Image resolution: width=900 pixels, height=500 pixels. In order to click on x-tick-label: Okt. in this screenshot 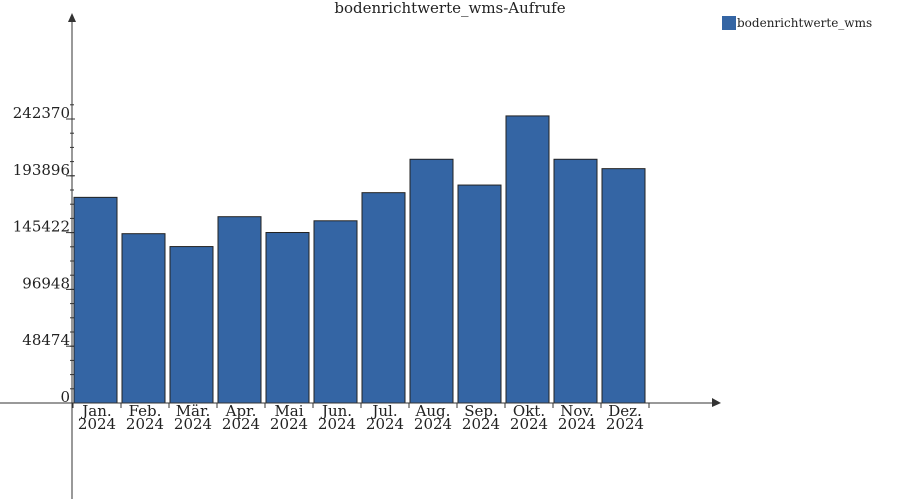, I will do `click(529, 411)`.